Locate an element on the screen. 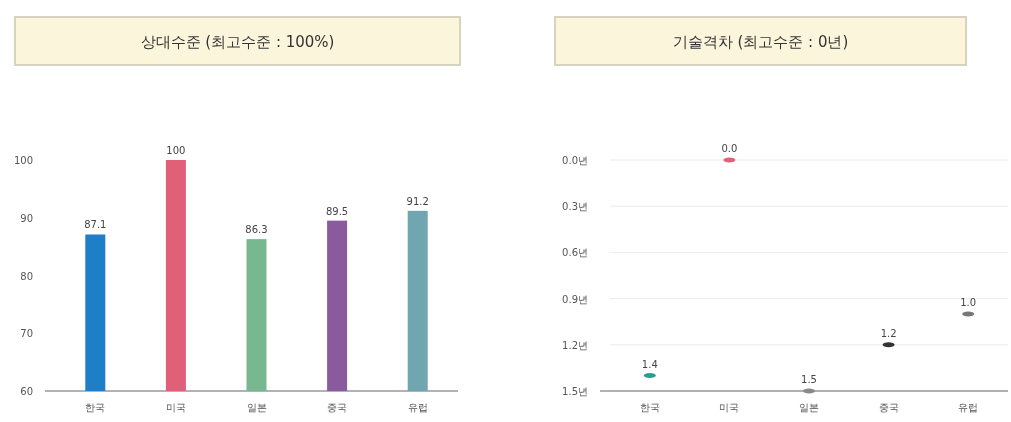  y-tick-label: 60 is located at coordinates (26, 391).